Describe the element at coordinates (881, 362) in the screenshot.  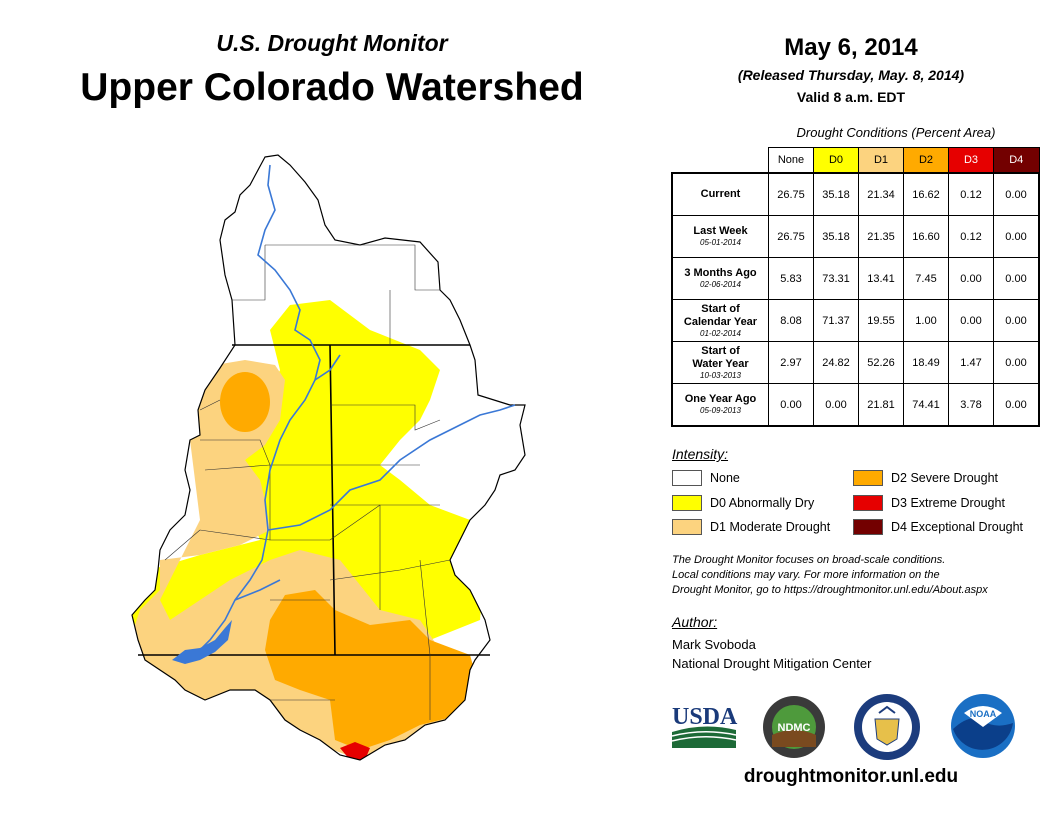
I see `table-cell: 52.26` at that location.